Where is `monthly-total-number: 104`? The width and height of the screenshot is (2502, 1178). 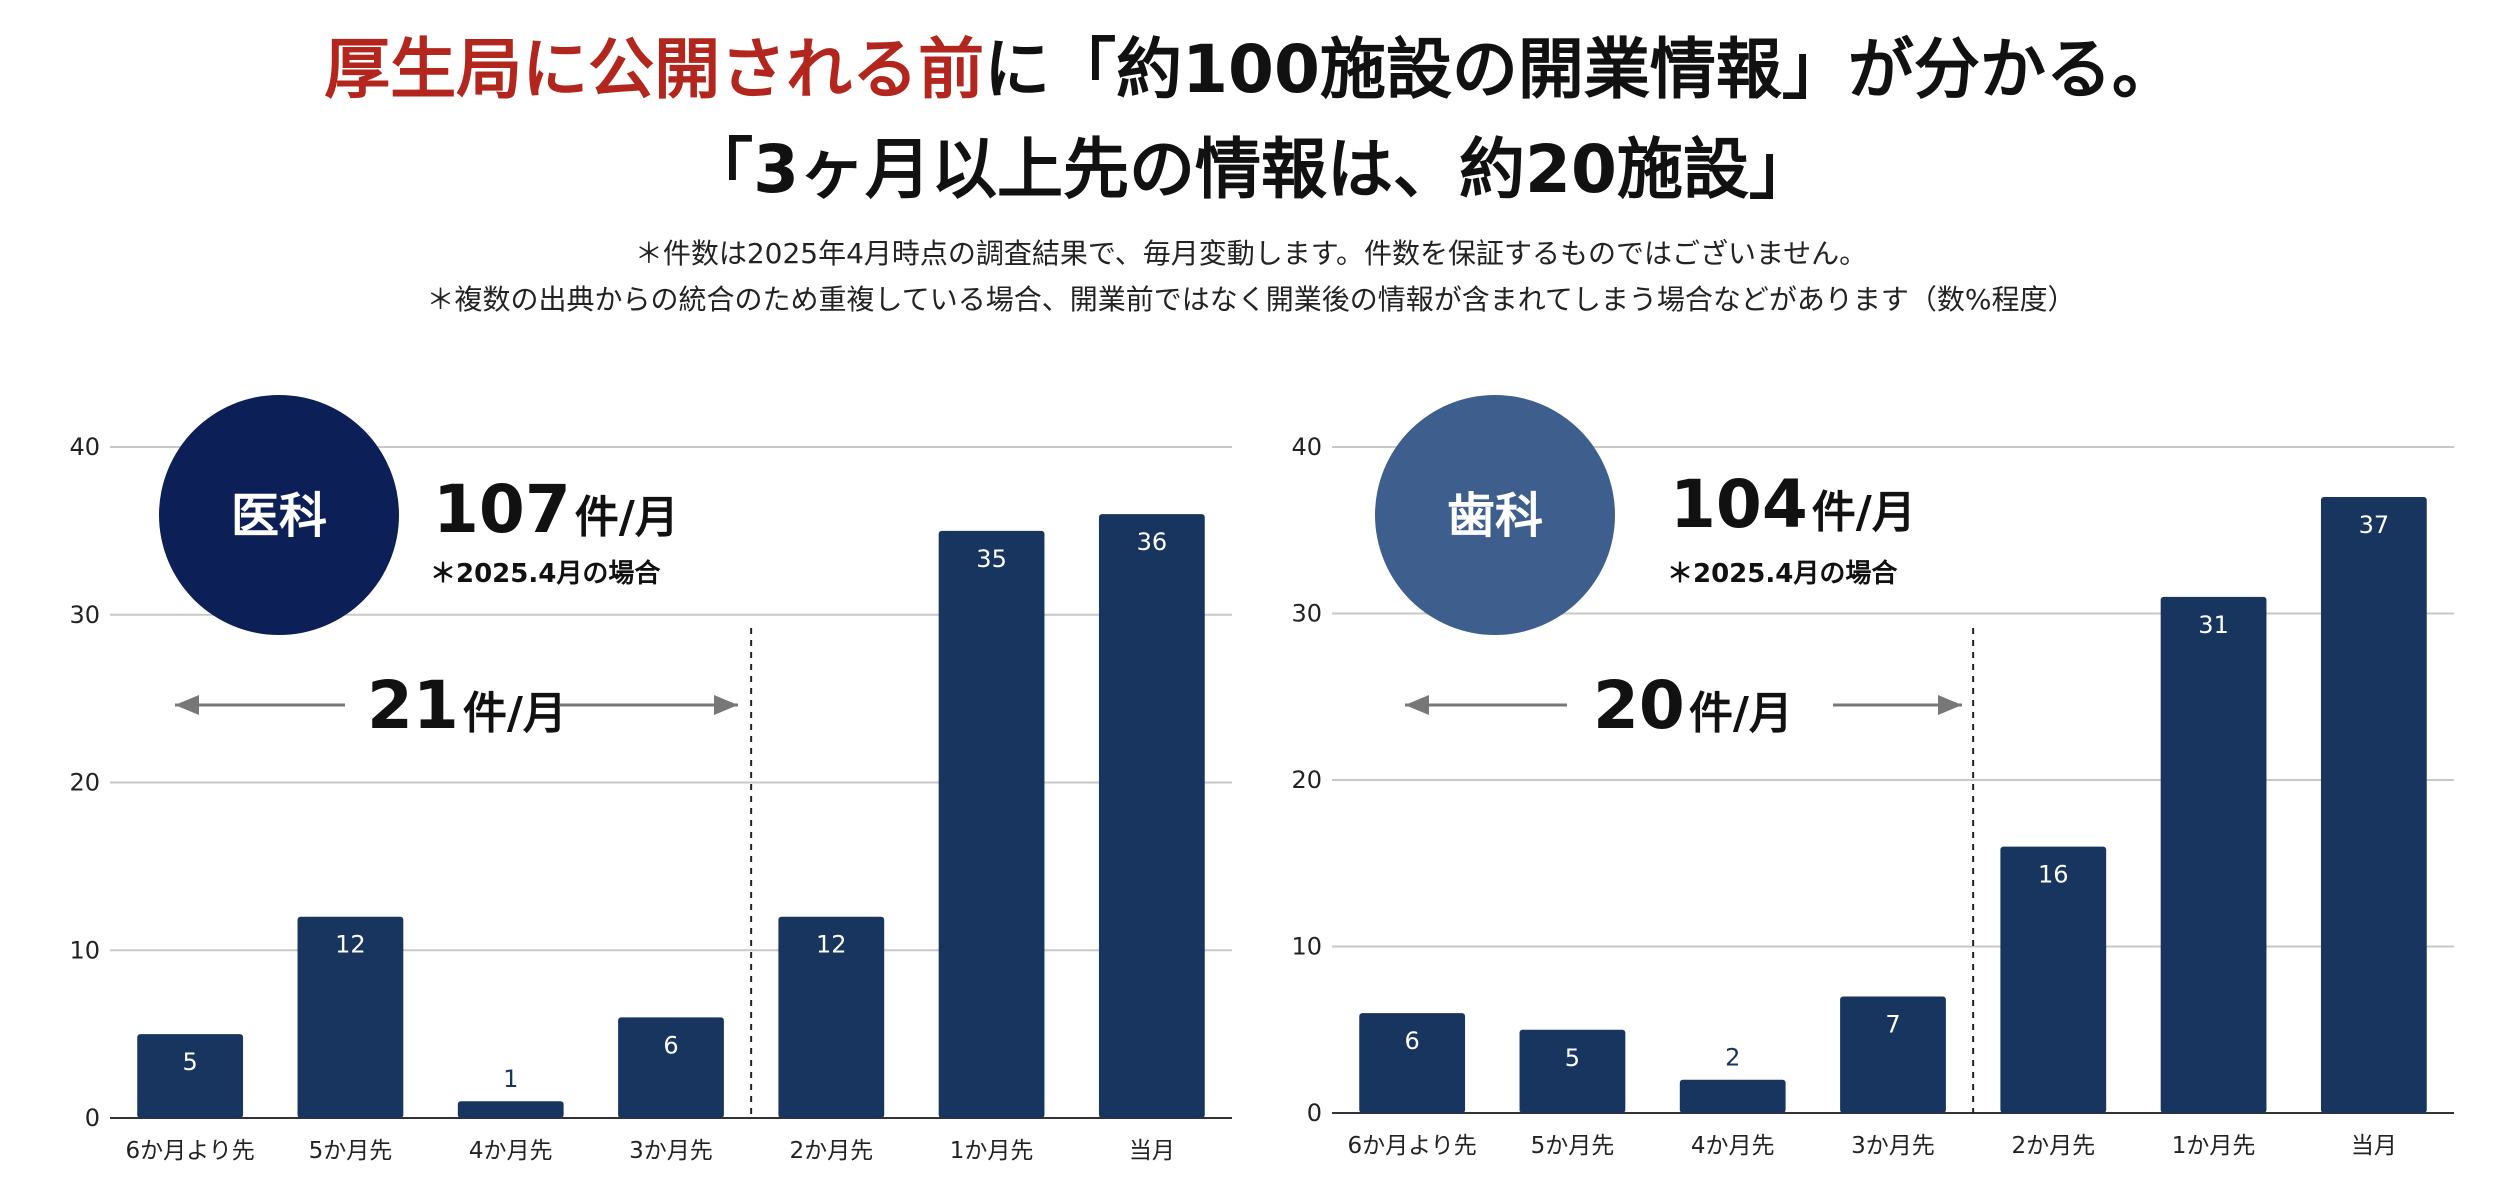
monthly-total-number: 104 is located at coordinates (1739, 504).